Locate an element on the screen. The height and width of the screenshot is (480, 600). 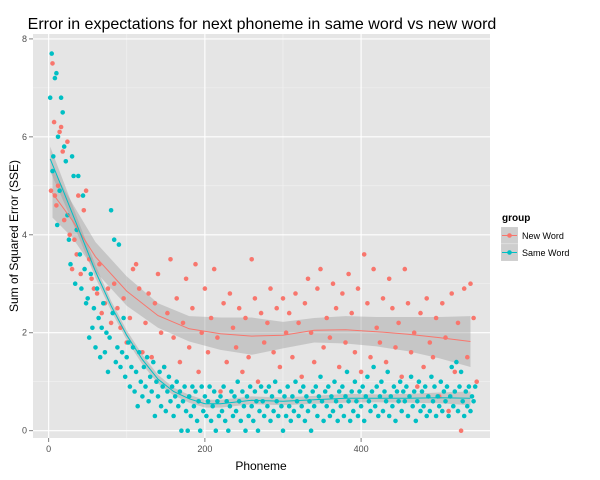
y-tick-label: 6 is located at coordinates (24, 137).